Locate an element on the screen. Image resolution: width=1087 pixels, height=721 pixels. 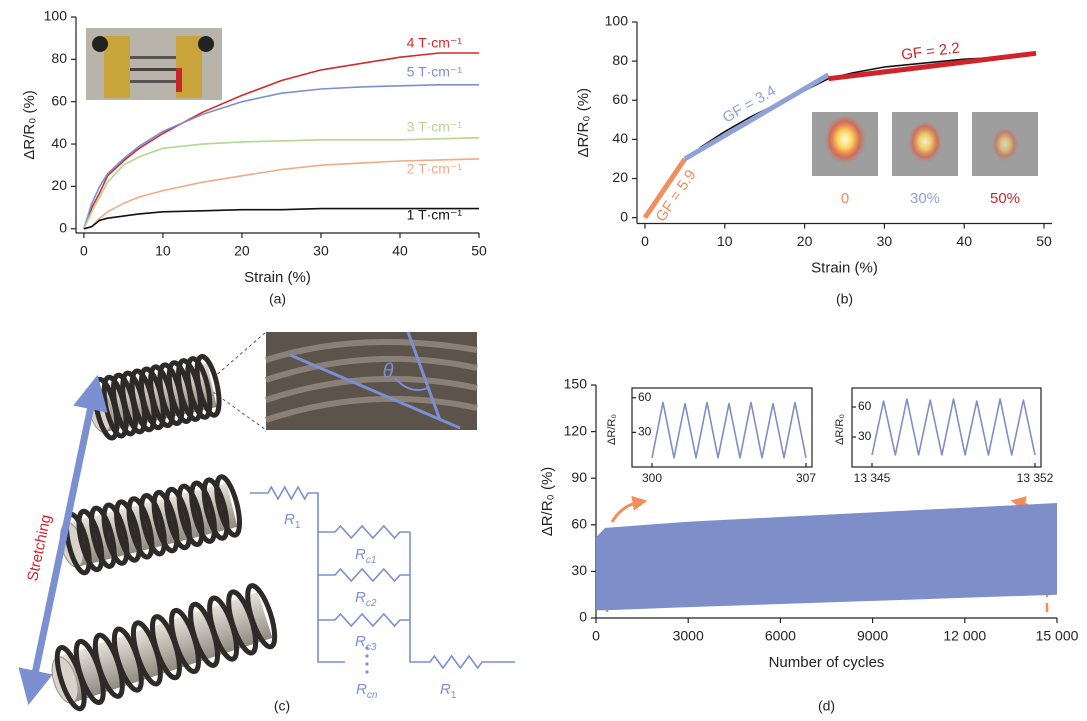
y-tick-label: 90 is located at coordinates (579, 477).